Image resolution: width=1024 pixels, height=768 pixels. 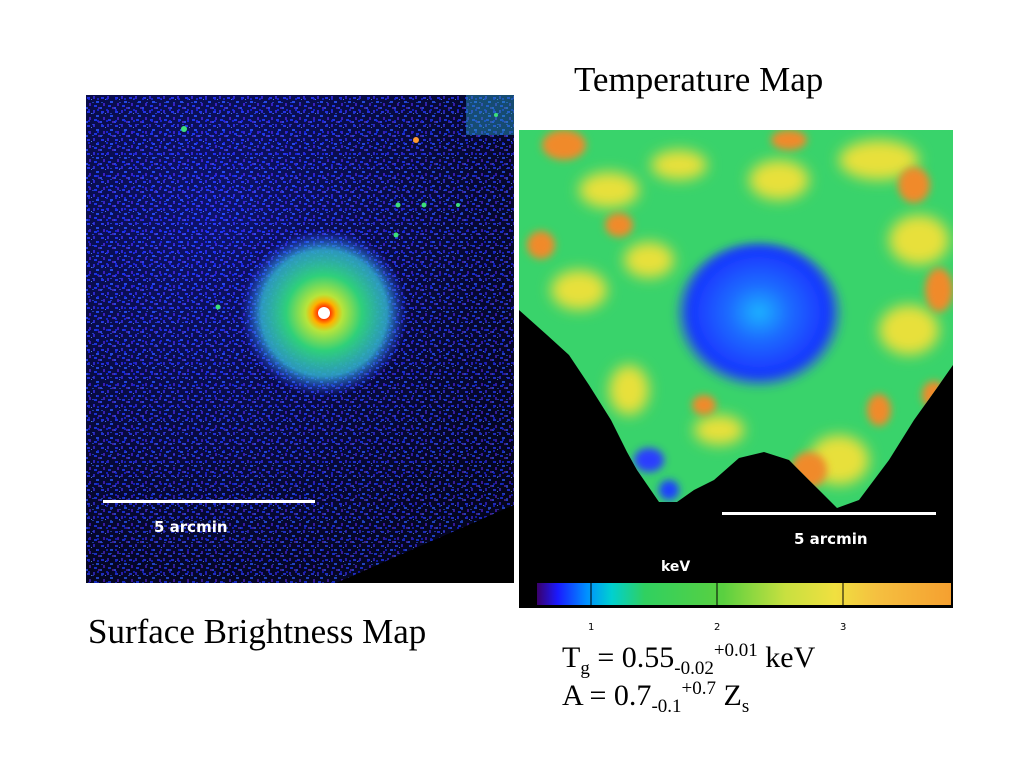 I want to click on abundance-value: A = 0.7, so click(x=607, y=695).